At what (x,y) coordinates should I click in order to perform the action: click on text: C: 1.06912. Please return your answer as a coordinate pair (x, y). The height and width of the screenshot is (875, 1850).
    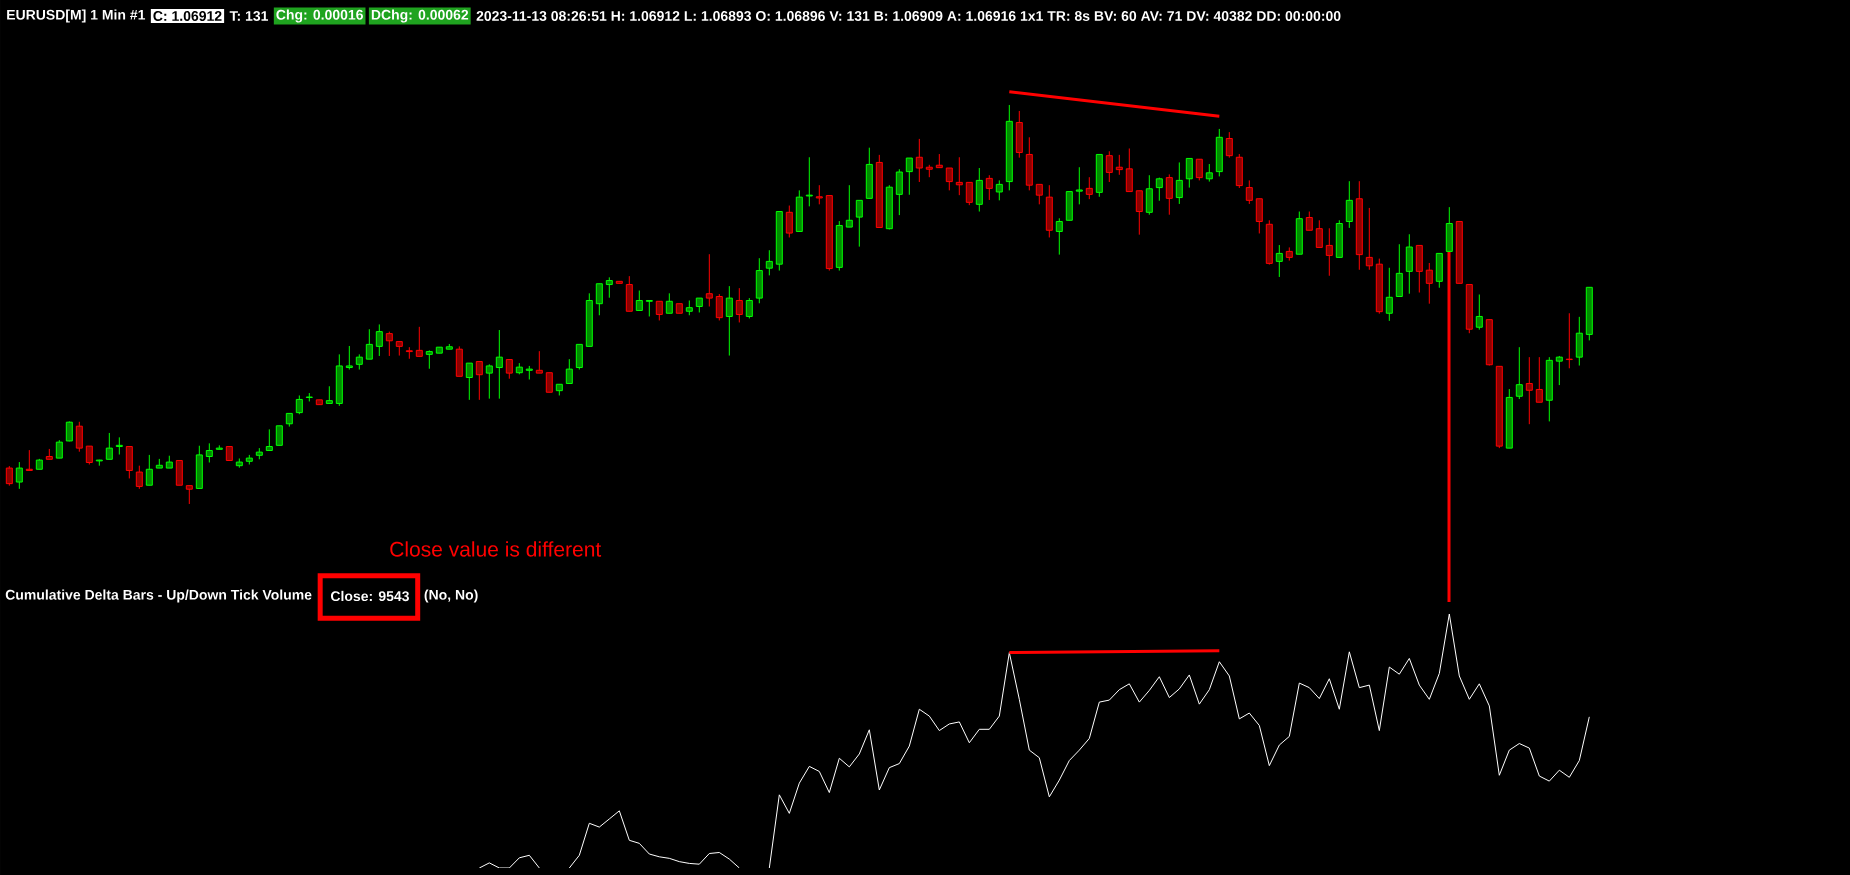
    Looking at the image, I should click on (187, 16).